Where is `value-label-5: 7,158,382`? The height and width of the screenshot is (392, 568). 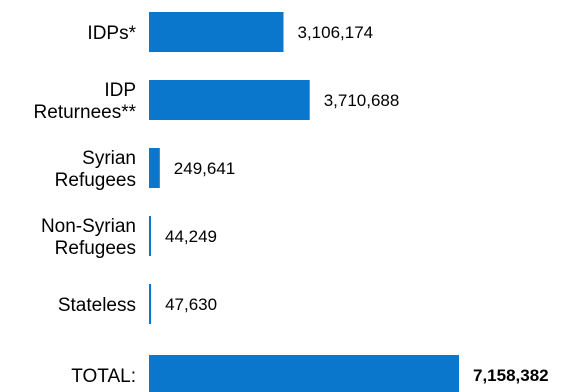
value-label-5: 7,158,382 is located at coordinates (511, 375).